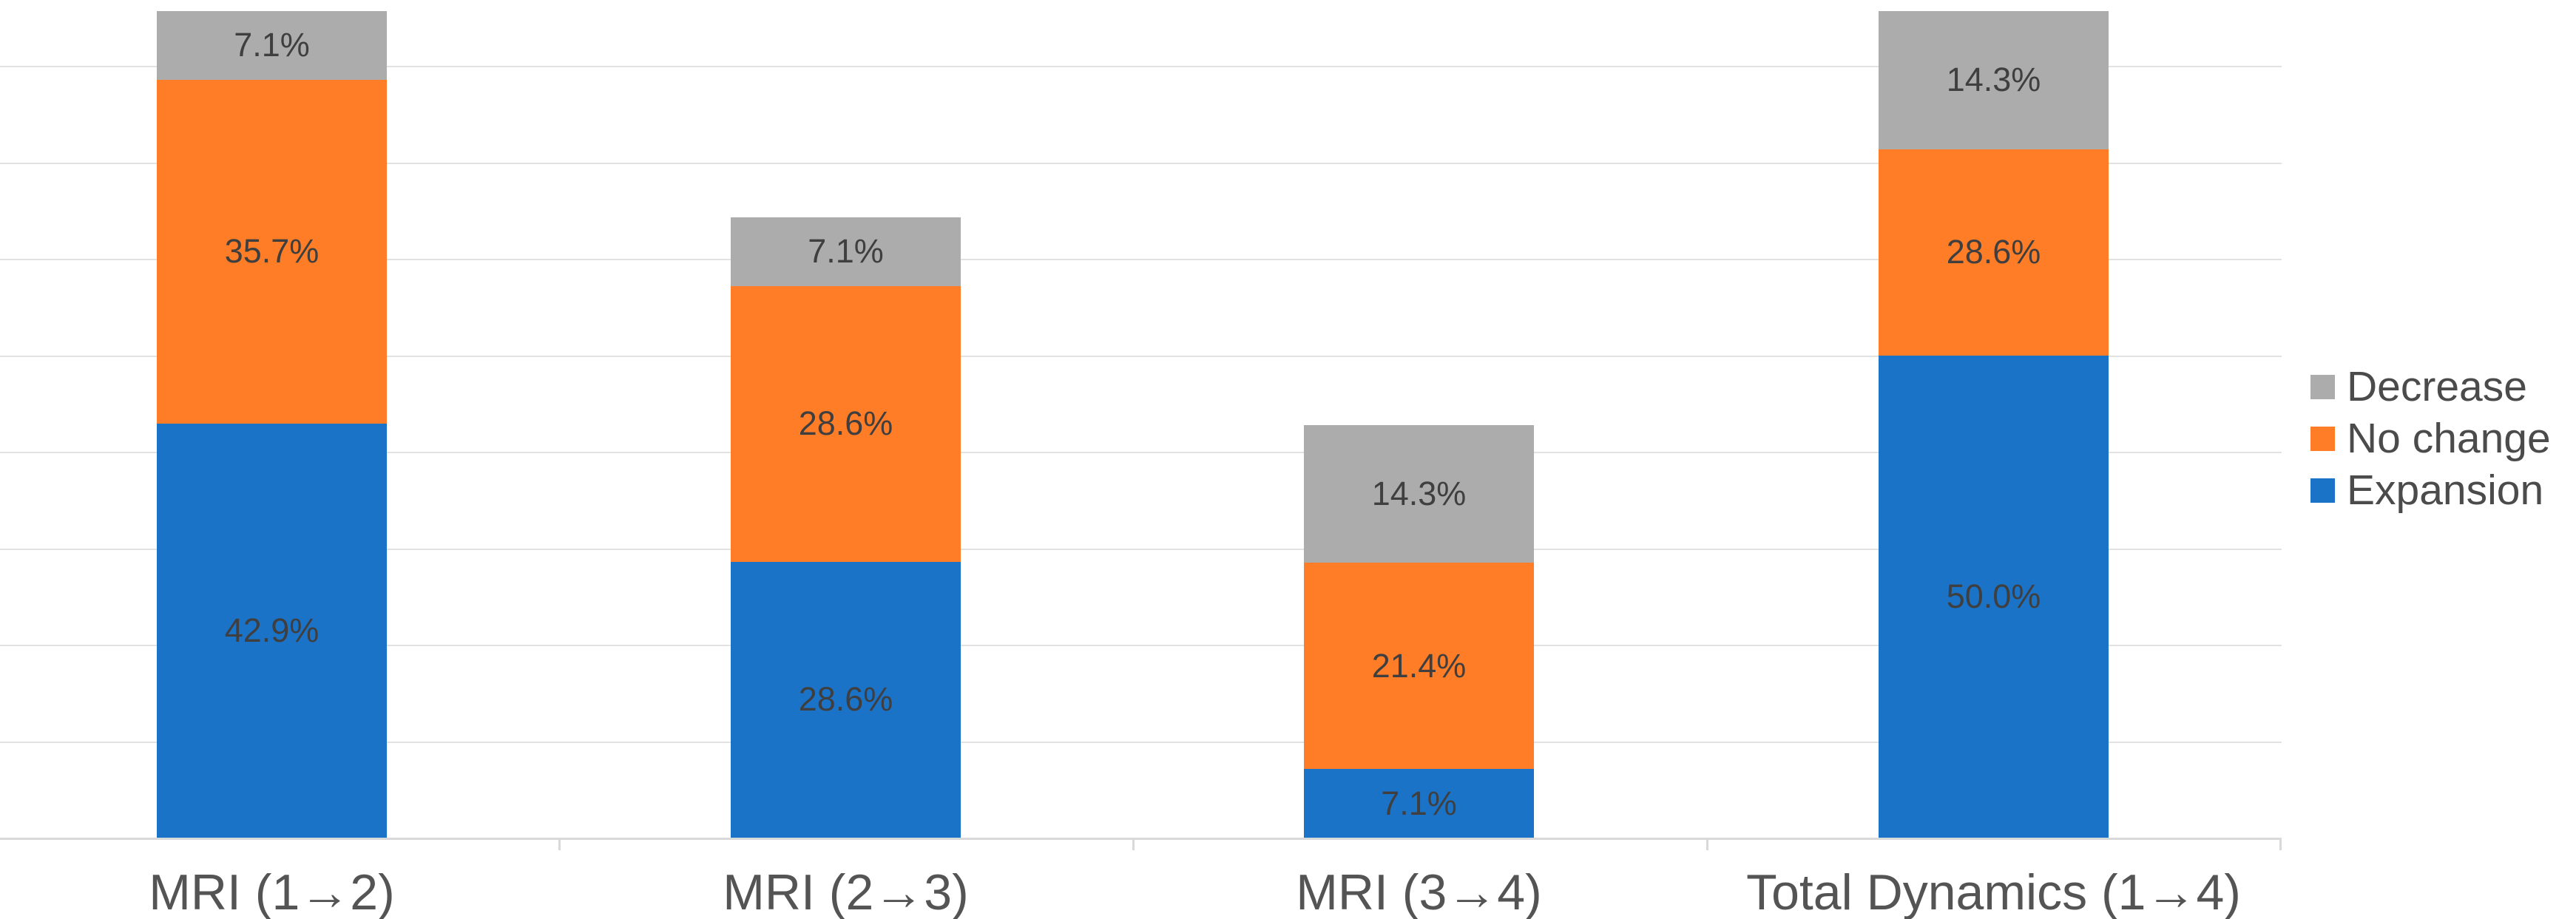  Describe the element at coordinates (1141, 839) in the screenshot. I see `x-axis-line` at that location.